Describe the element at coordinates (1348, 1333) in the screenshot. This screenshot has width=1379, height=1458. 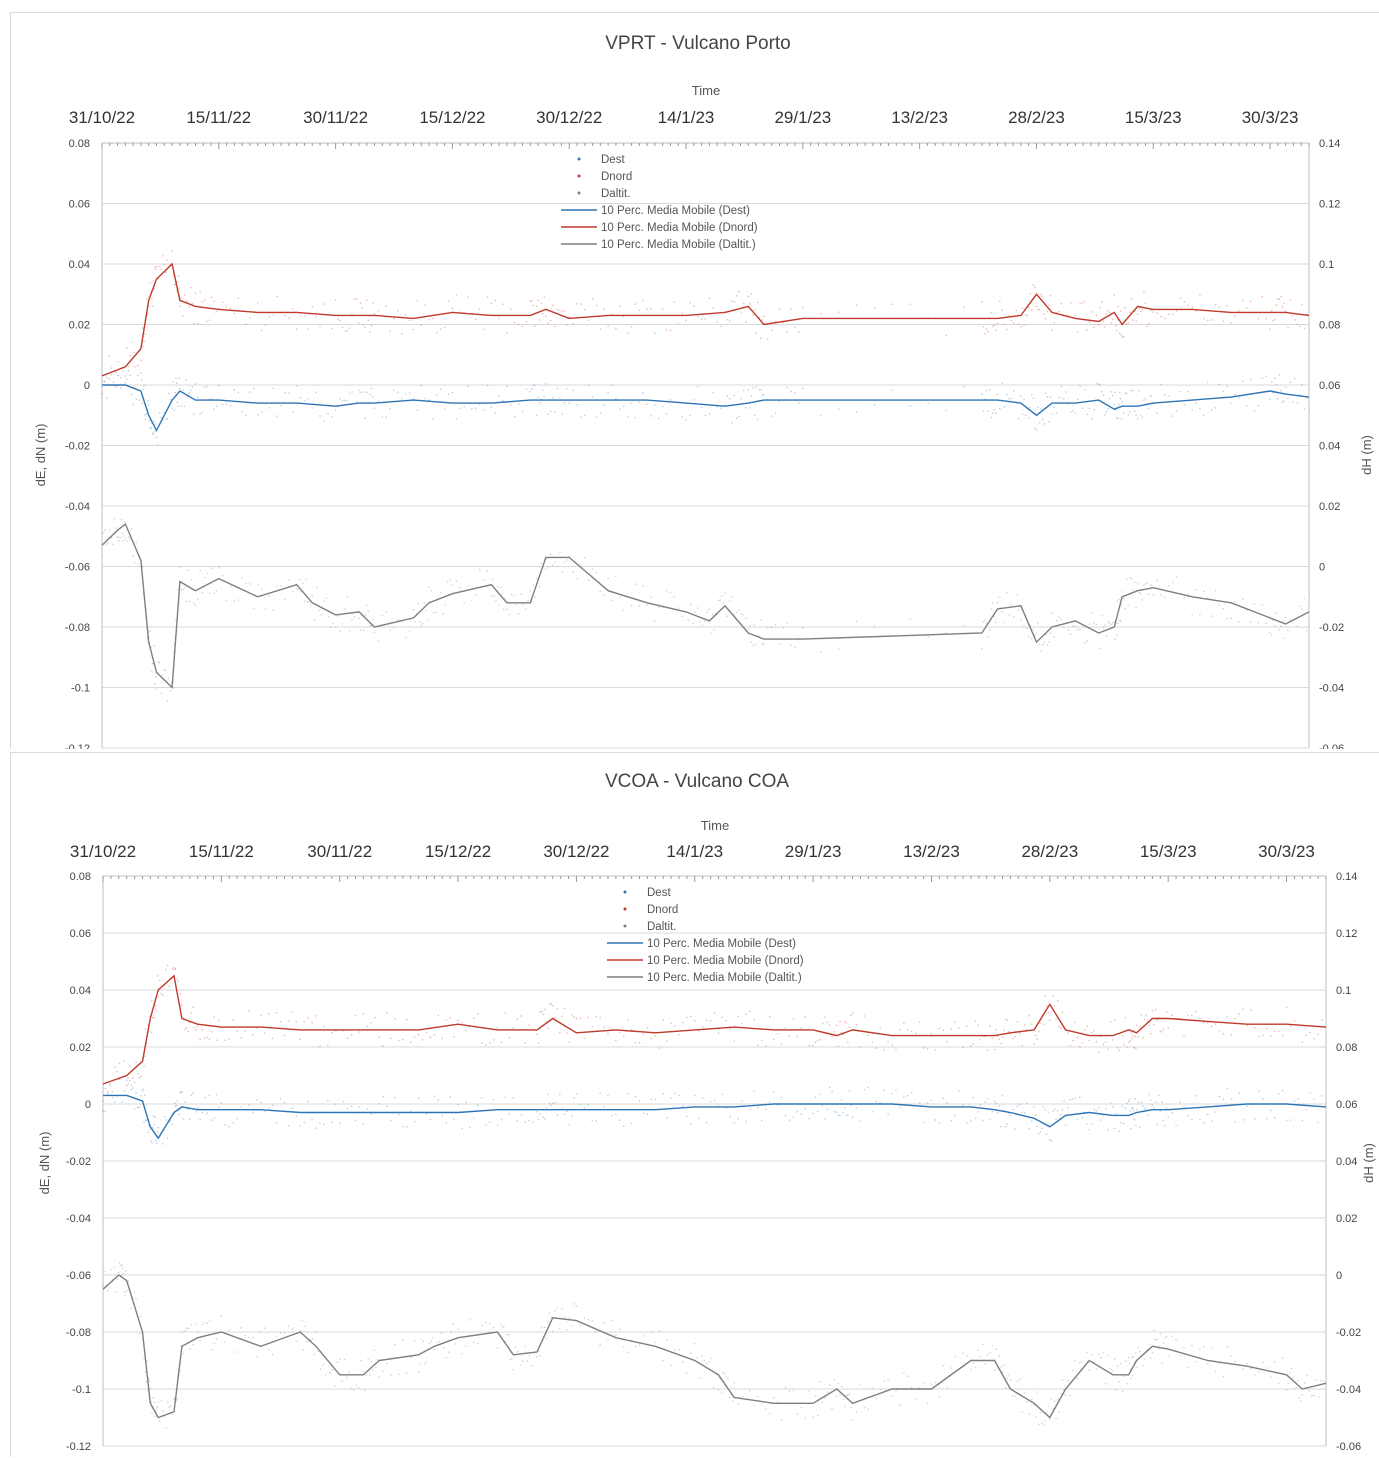
I see `y-tick-label-right: -0.02` at that location.